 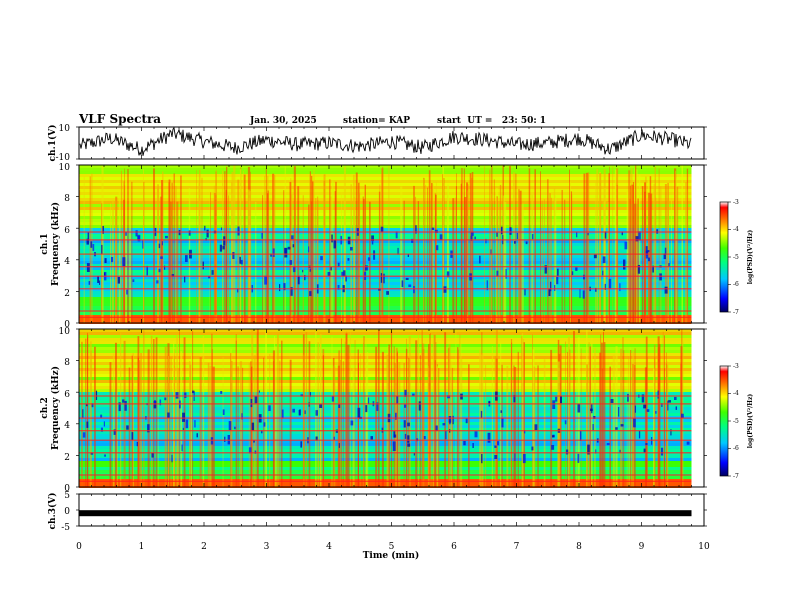 I want to click on ch1-ytick-bottom: -10, so click(x=63, y=158).